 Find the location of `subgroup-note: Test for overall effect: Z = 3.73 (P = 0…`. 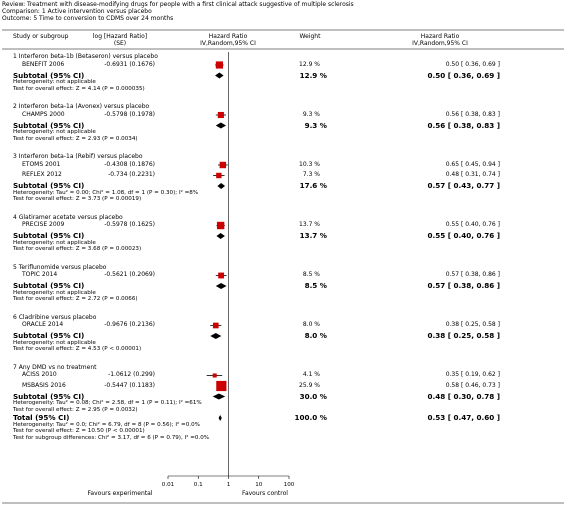

subgroup-note: Test for overall effect: Z = 3.73 (P = 0… is located at coordinates (77, 199).